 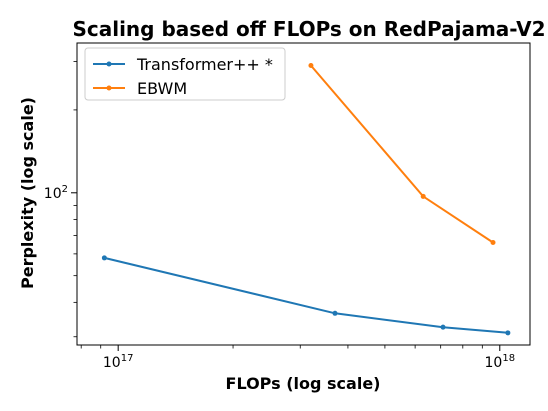 What do you see at coordinates (500, 362) in the screenshot?
I see `x-tick-label: 1018` at bounding box center [500, 362].